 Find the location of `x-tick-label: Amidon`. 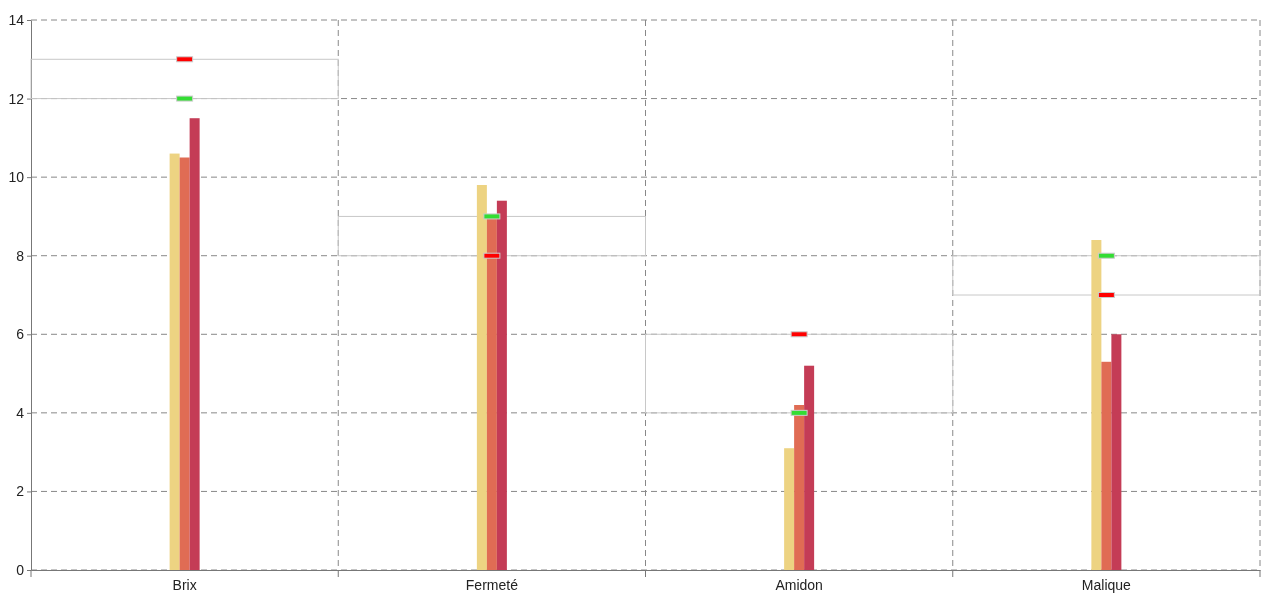

x-tick-label: Amidon is located at coordinates (799, 584).